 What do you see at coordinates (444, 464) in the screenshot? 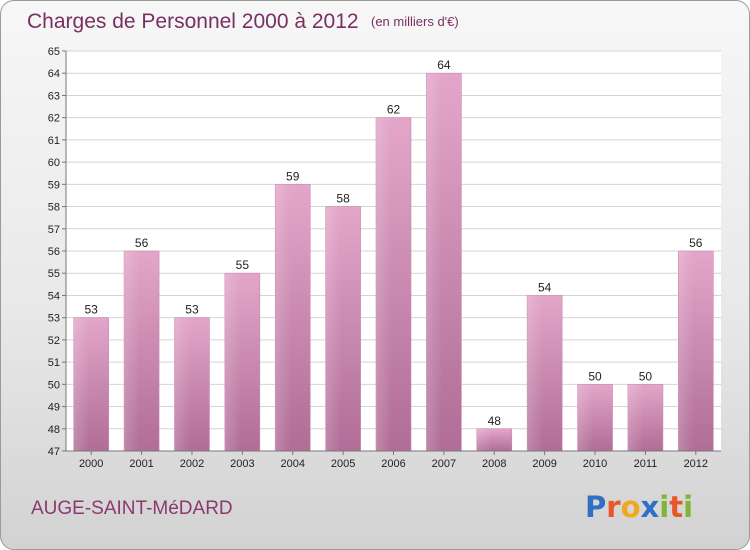
I see `x-tick-label: 2007` at bounding box center [444, 464].